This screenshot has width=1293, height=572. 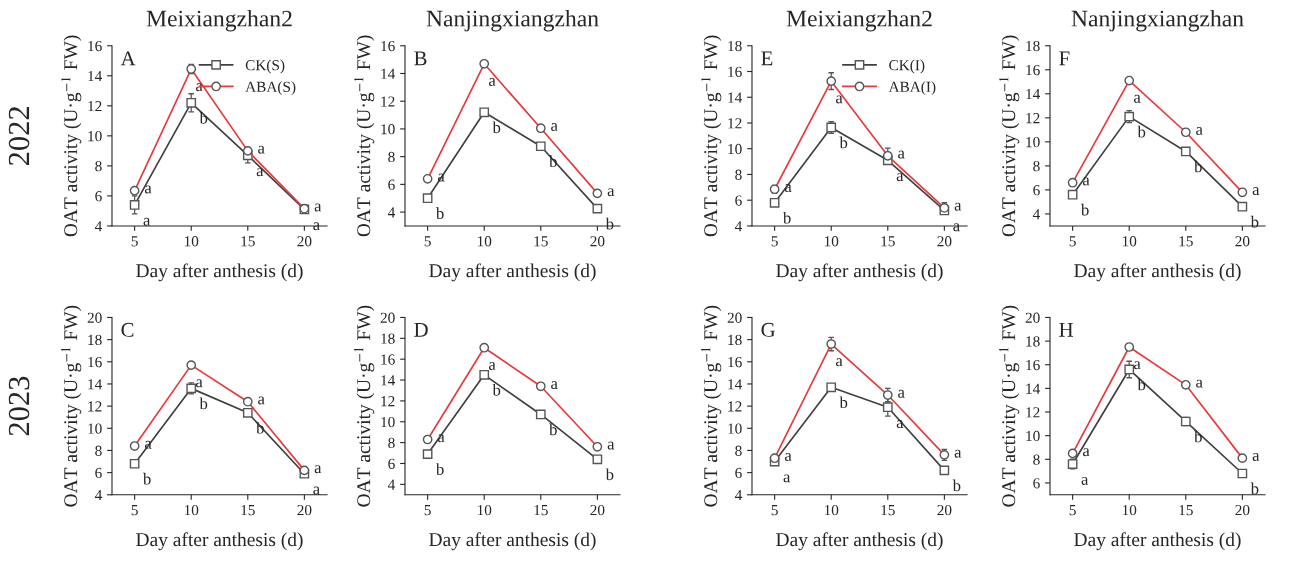 What do you see at coordinates (19, 136) in the screenshot?
I see `text: 2022` at bounding box center [19, 136].